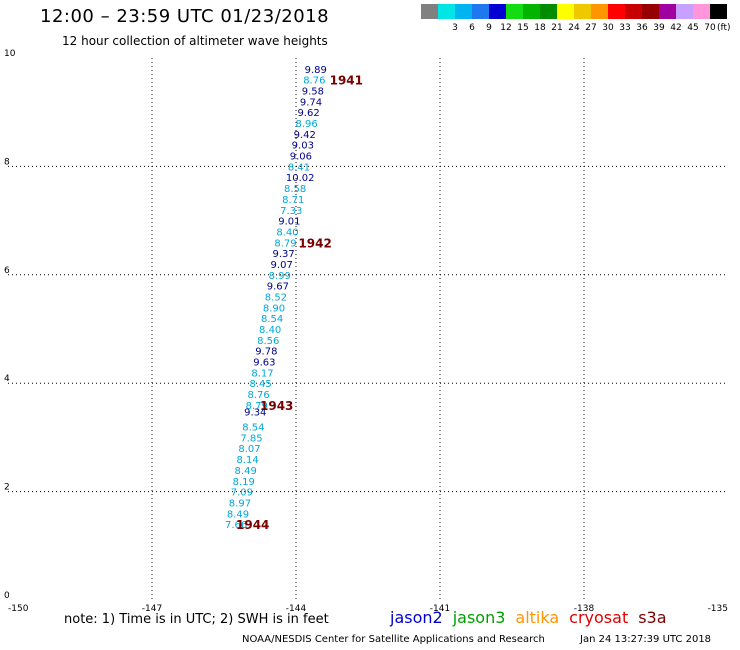 Image resolution: width=740 pixels, height=650 pixels. Describe the element at coordinates (652, 617) in the screenshot. I see `satellite-label: s3a` at that location.